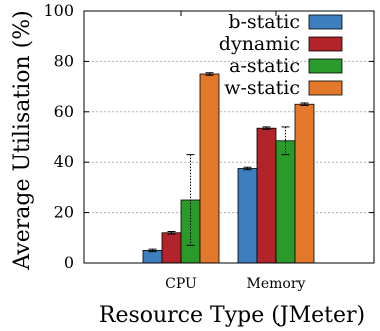 This screenshot has height=331, width=380. Describe the element at coordinates (262, 88) in the screenshot. I see `legend-label-w-static: w-static` at that location.